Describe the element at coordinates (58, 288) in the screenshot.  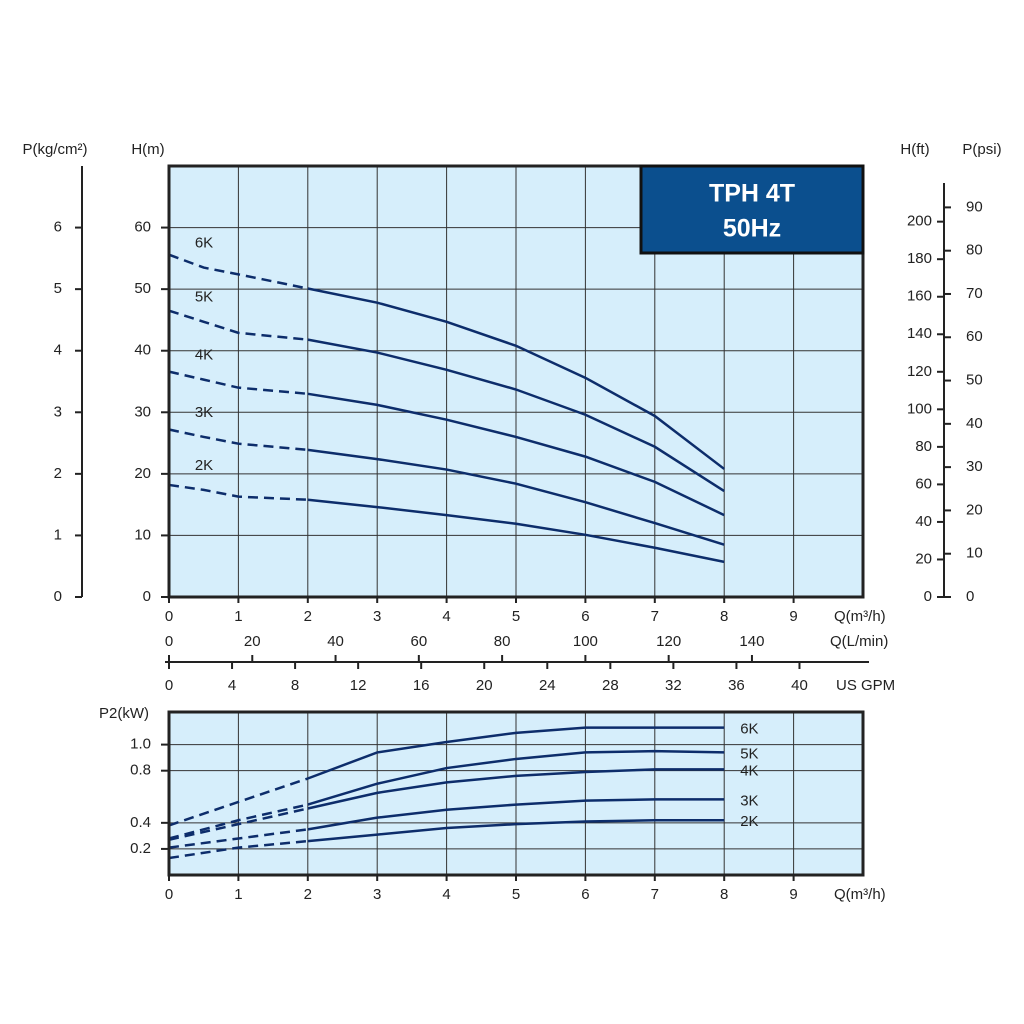
I see `y-tick-label: 5` at that location.